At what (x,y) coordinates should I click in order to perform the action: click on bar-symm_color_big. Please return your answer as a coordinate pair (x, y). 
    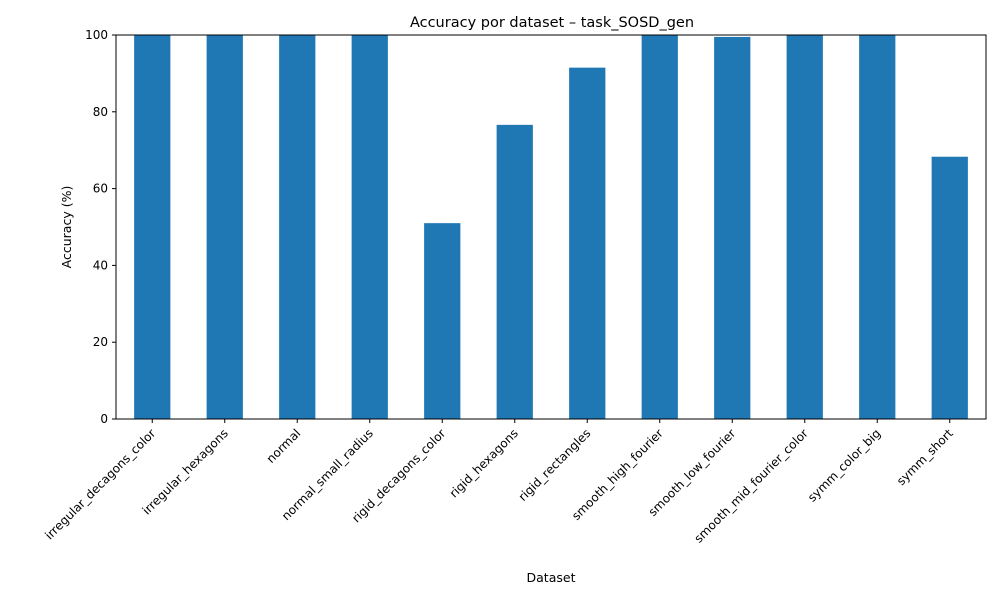
    Looking at the image, I should click on (877, 227).